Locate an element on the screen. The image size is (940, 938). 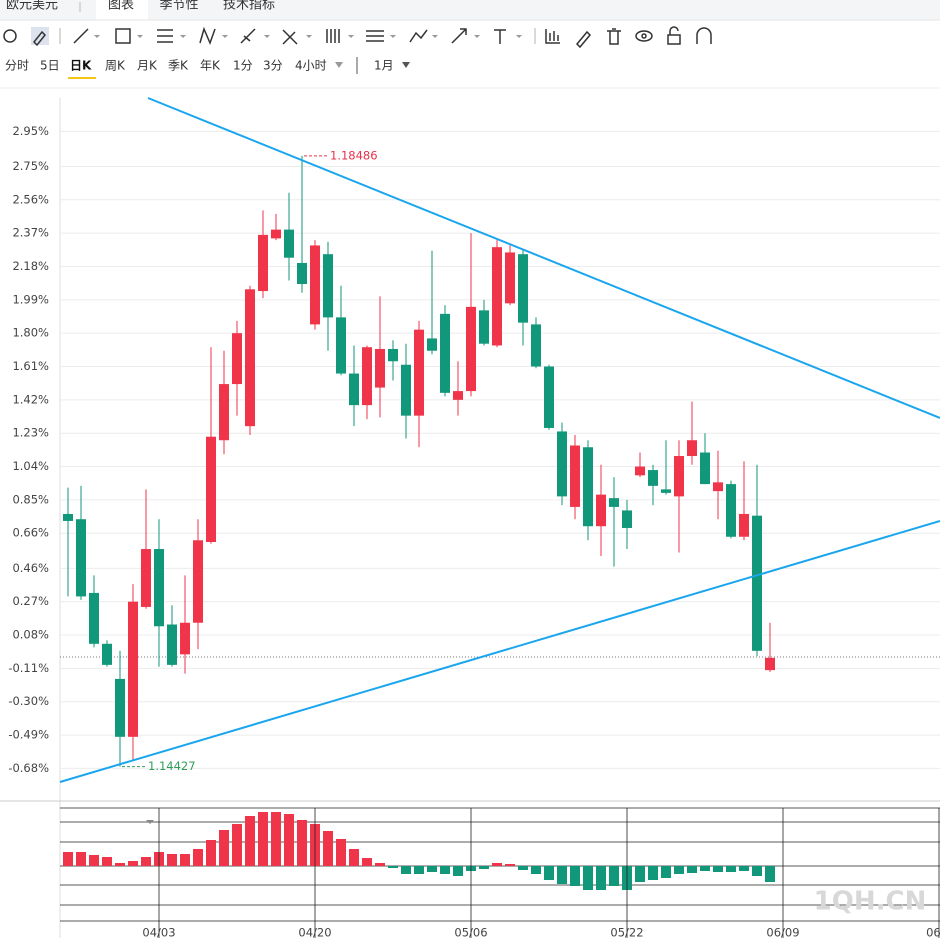
tab: 技术指标 is located at coordinates (249, 6).